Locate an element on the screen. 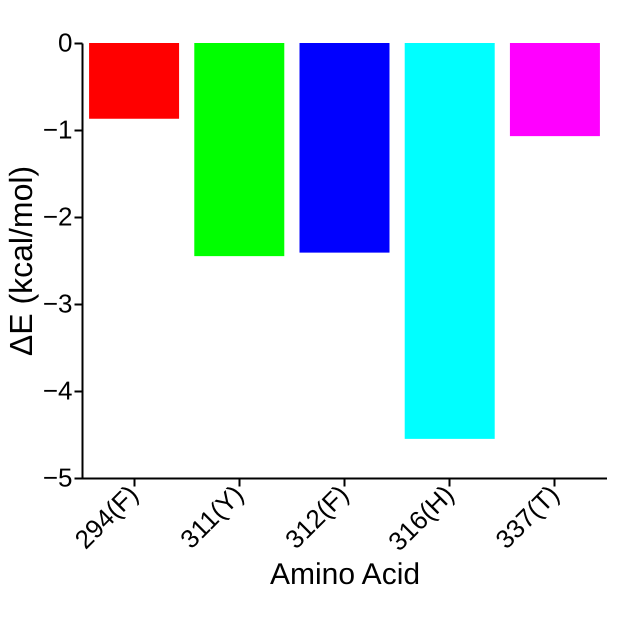  y-tick-label: −4 is located at coordinates (57, 391).